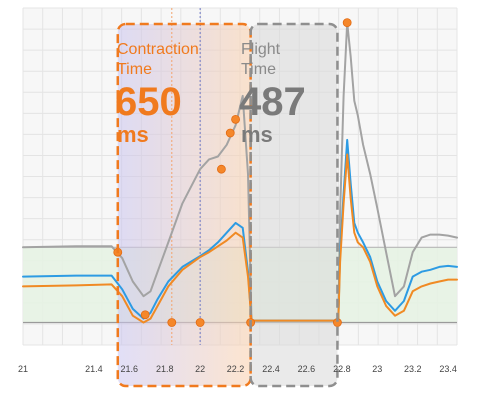 This screenshot has width=480, height=404. Describe the element at coordinates (200, 369) in the screenshot. I see `x-tick-label: 22` at that location.